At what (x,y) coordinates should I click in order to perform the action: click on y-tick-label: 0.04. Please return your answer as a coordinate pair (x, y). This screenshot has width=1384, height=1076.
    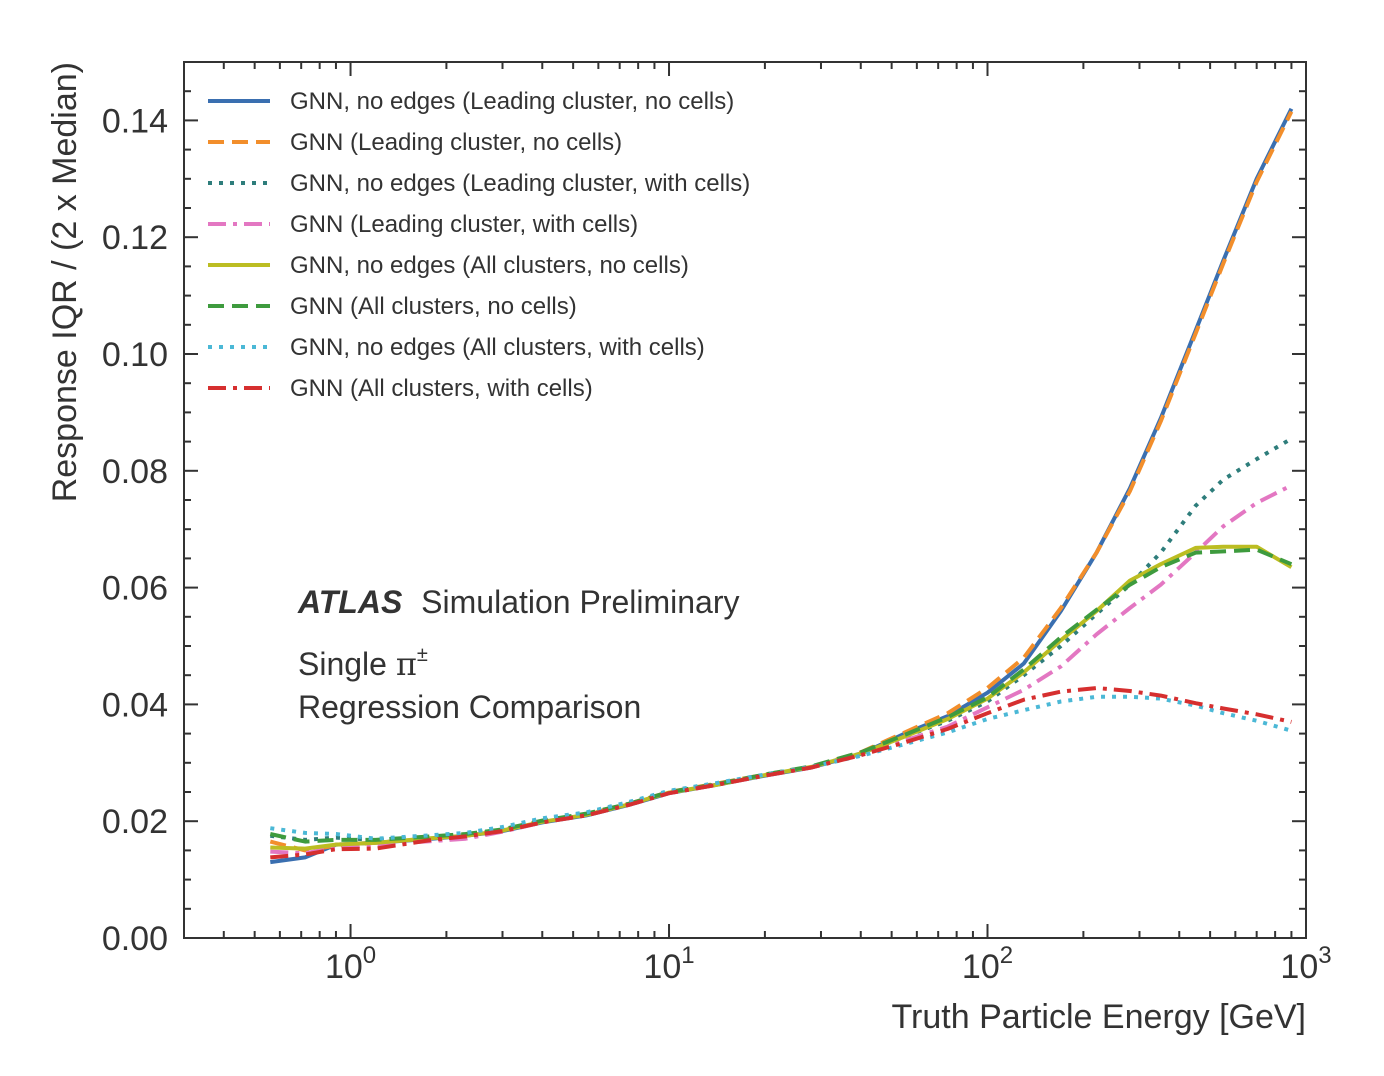
    Looking at the image, I should click on (135, 705).